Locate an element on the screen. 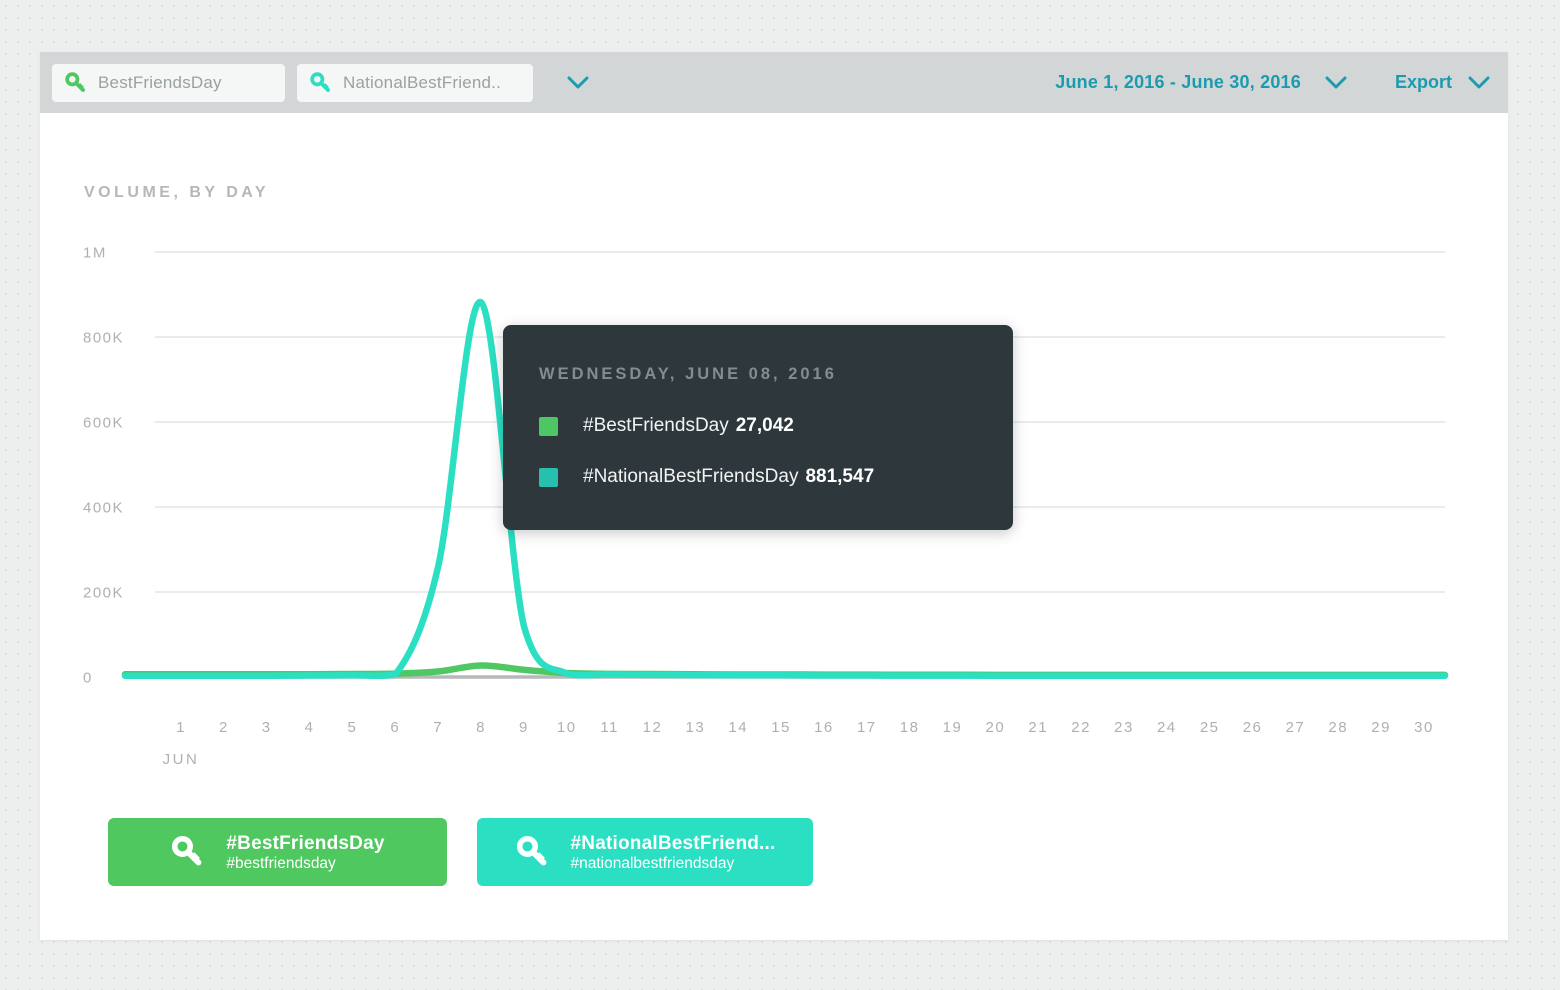  hashtag-button-text: #BestFriendsDay #bestfriendsday is located at coordinates (305, 852).